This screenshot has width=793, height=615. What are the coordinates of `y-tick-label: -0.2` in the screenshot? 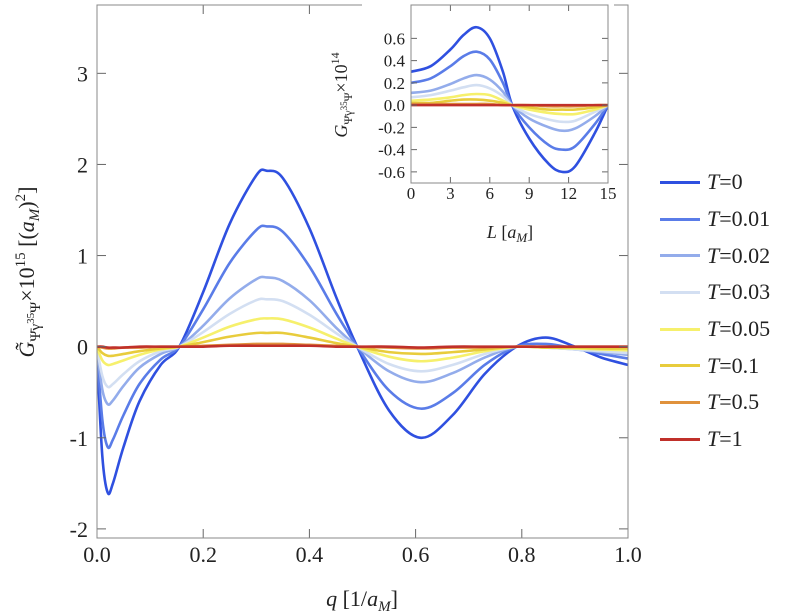 It's located at (391, 127).